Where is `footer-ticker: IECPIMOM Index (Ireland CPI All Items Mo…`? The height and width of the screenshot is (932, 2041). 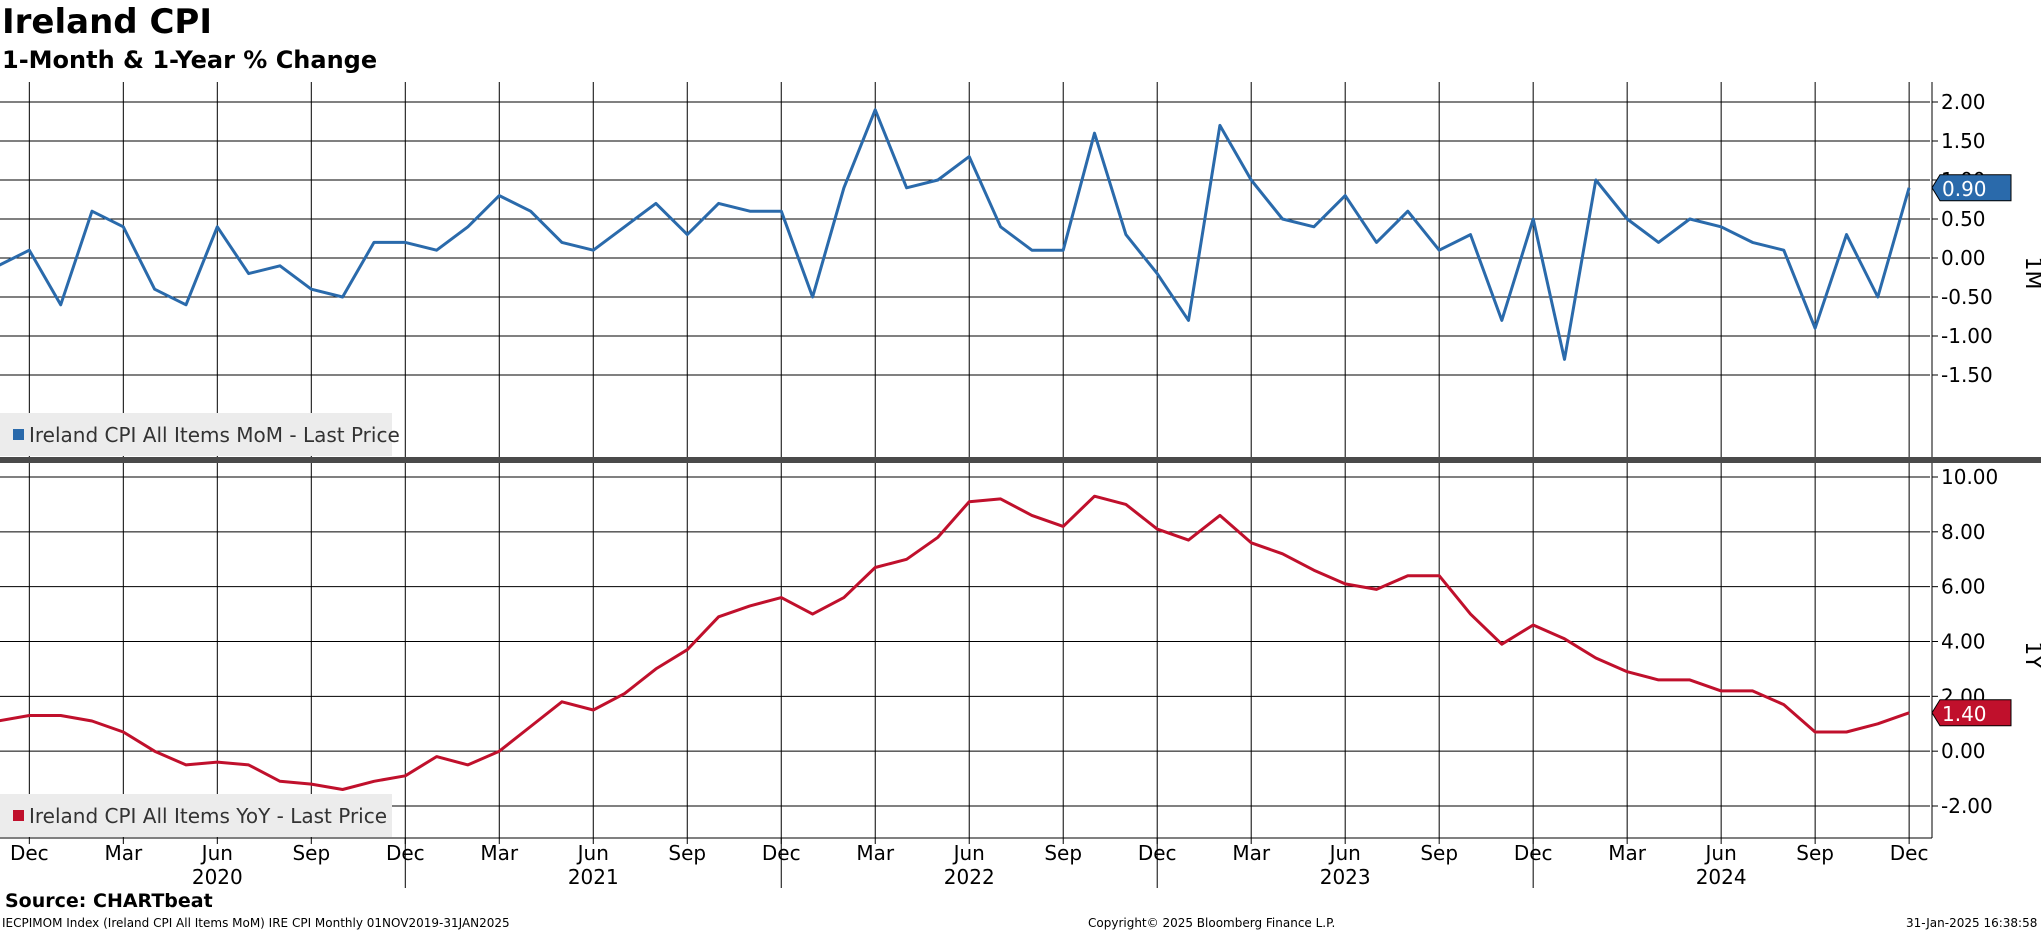
footer-ticker: IECPIMOM Index (Ireland CPI All Items Mo… is located at coordinates (256, 923).